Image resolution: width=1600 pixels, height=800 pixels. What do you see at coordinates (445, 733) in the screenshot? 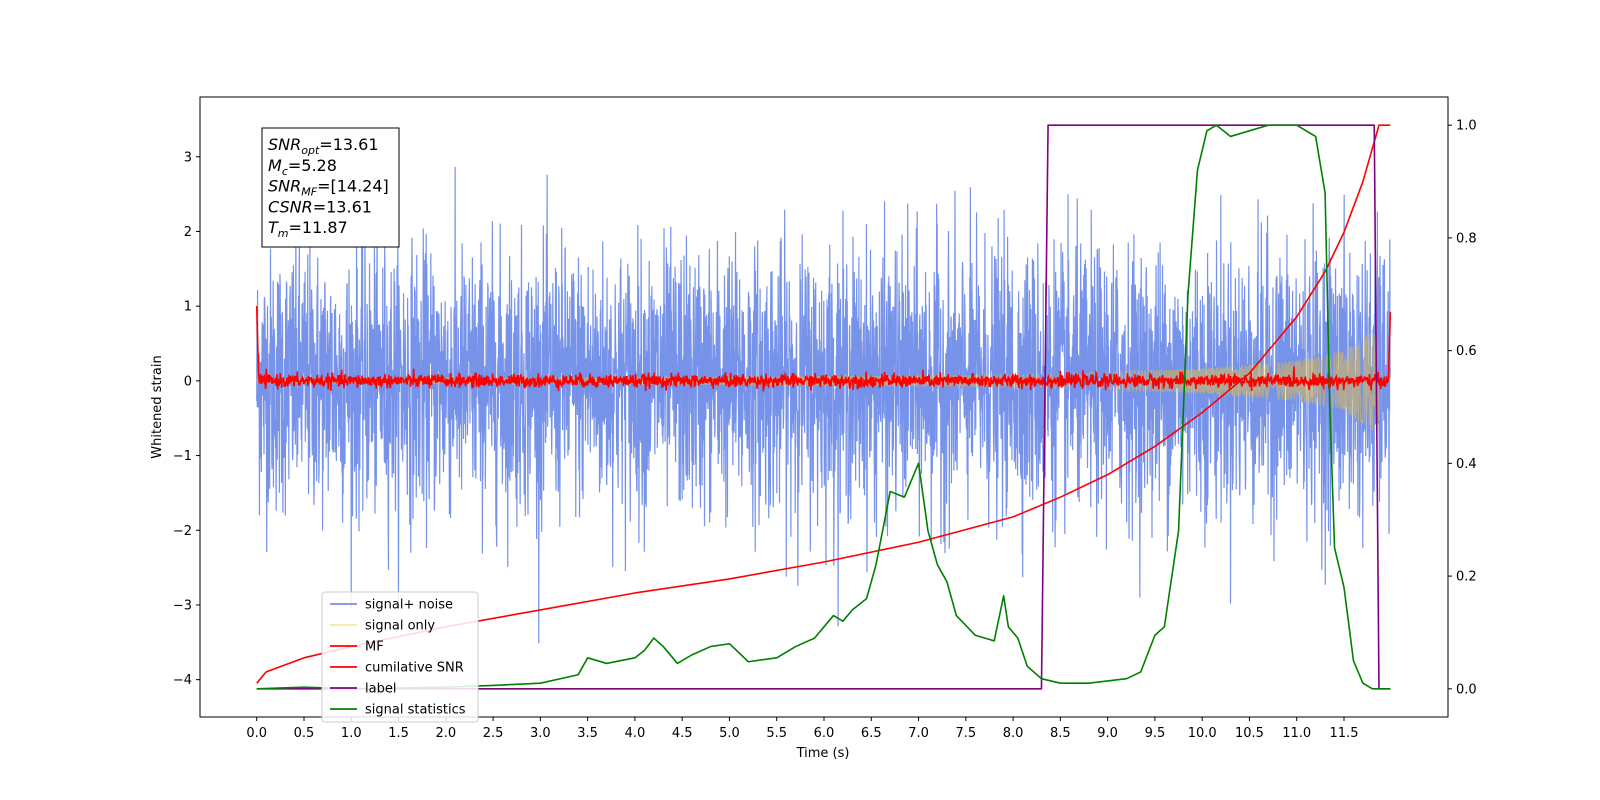
I see `x-tick-label: 2.0` at bounding box center [445, 733].